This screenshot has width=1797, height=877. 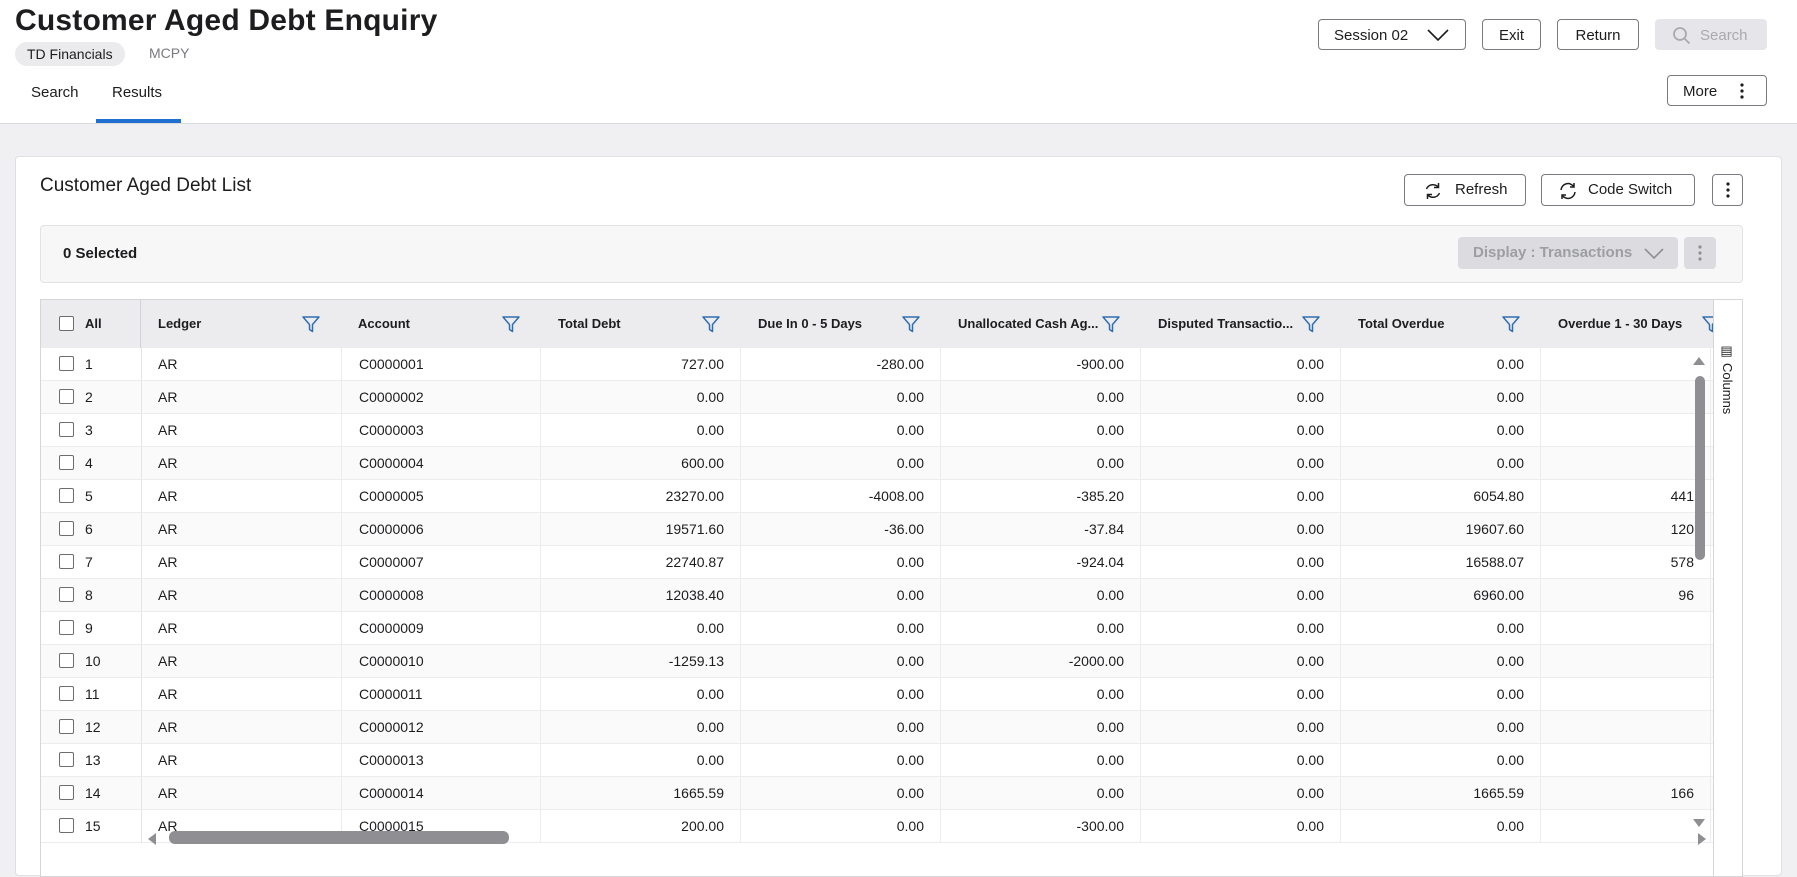 I want to click on table-row: 13 AR C0000013 0.00 0.00 0.00 0.00 0.00, so click(x=877, y=760).